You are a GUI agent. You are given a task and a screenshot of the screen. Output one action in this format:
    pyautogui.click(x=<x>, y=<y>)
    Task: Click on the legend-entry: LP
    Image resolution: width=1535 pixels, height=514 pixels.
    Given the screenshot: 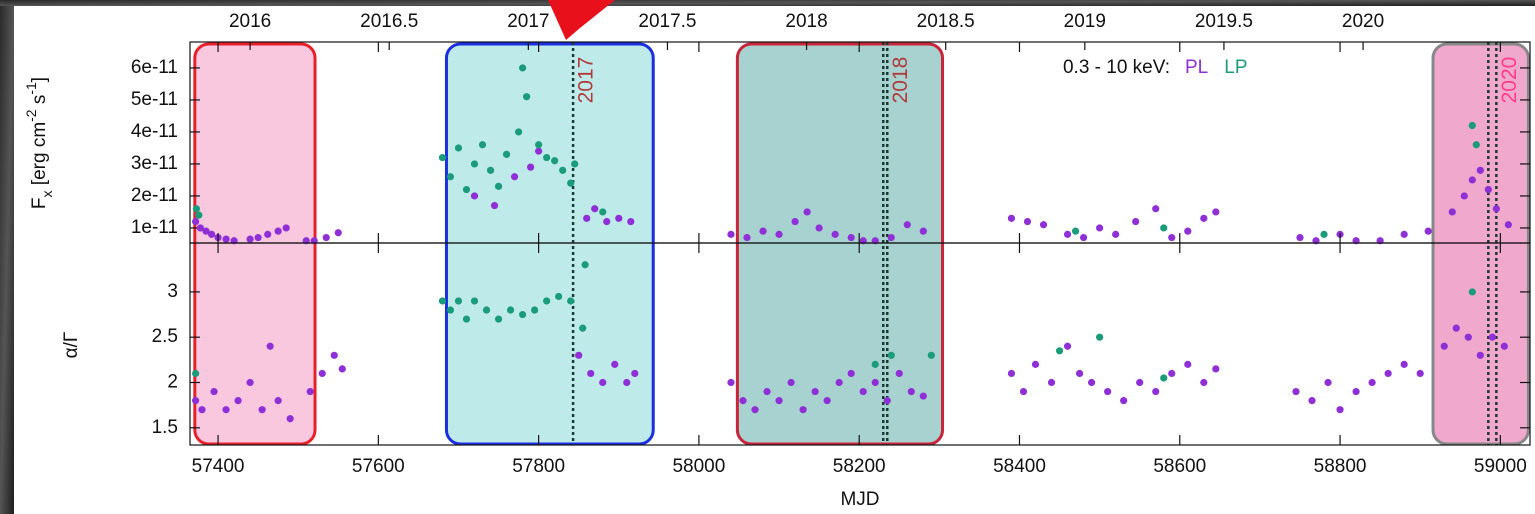 What is the action you would take?
    pyautogui.click(x=1235, y=67)
    